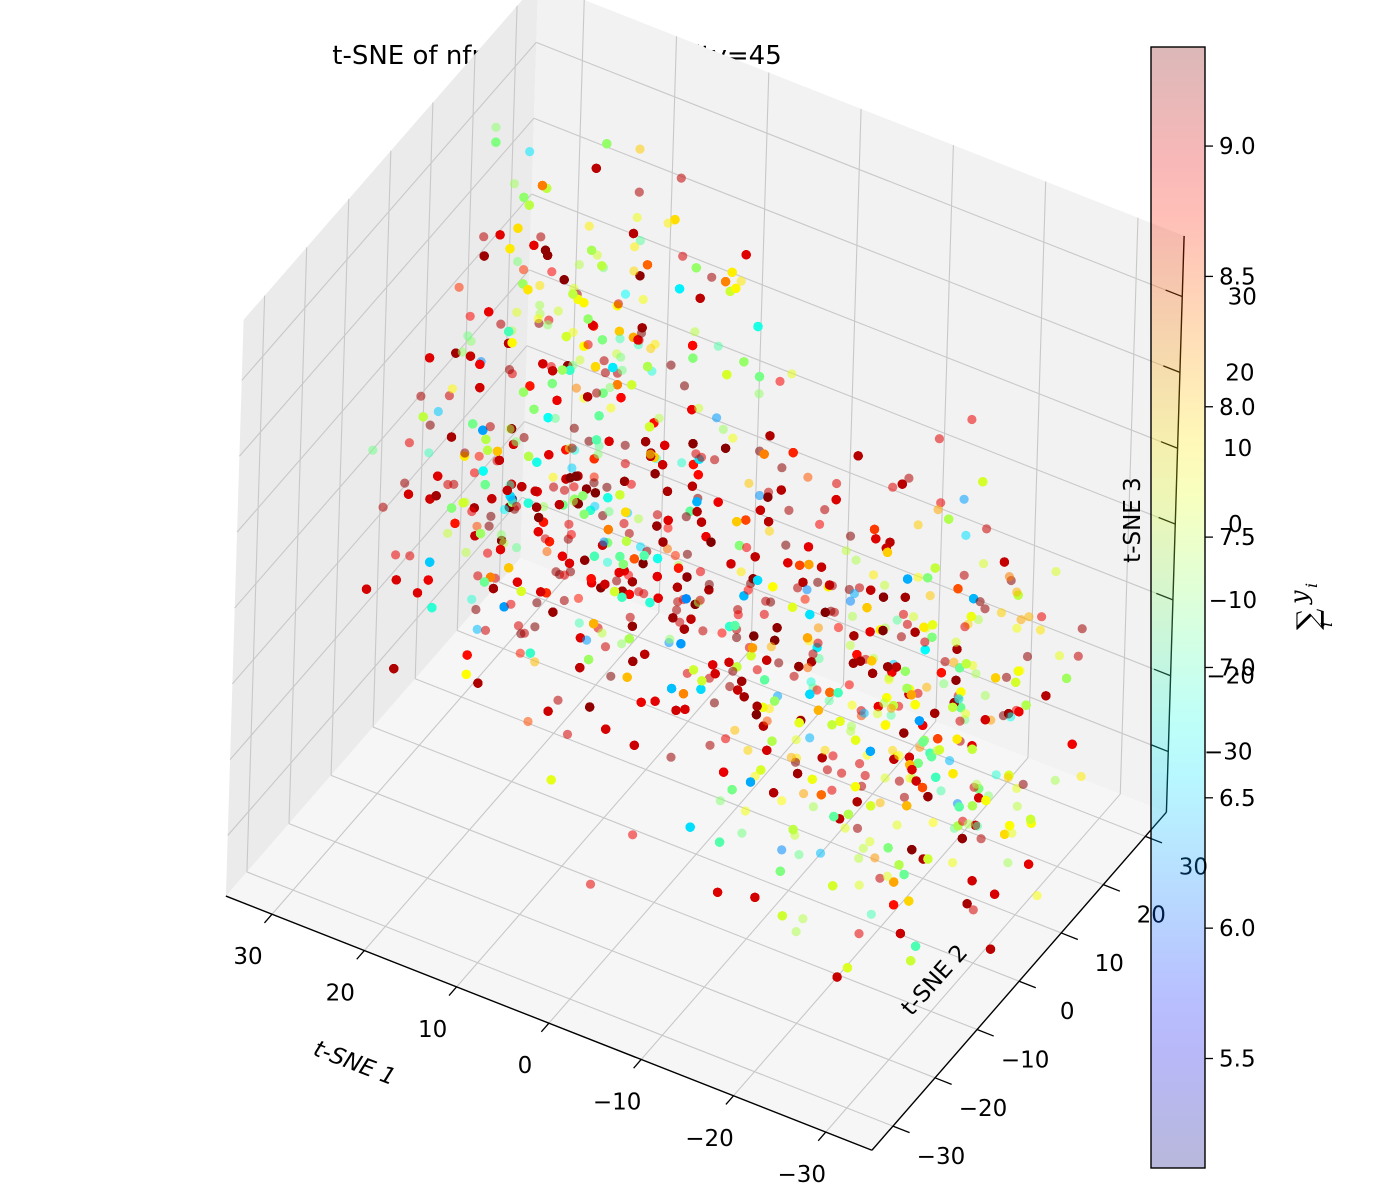  What do you see at coordinates (780, 757) in the screenshot?
I see `grid-line-y-floor` at bounding box center [780, 757].